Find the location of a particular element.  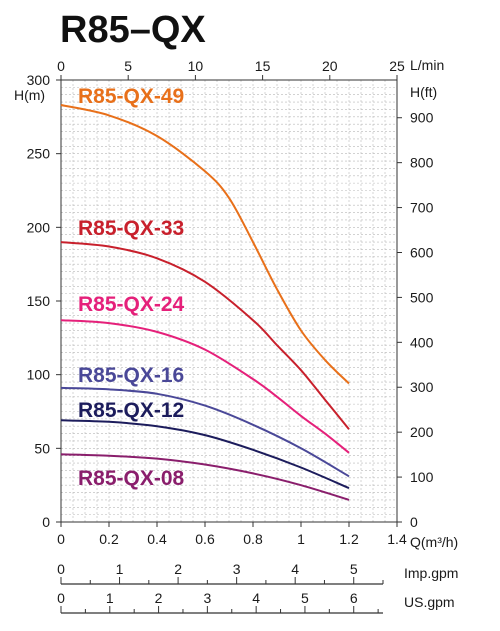

us-gpm-scale-tick-label: 2 is located at coordinates (159, 598).